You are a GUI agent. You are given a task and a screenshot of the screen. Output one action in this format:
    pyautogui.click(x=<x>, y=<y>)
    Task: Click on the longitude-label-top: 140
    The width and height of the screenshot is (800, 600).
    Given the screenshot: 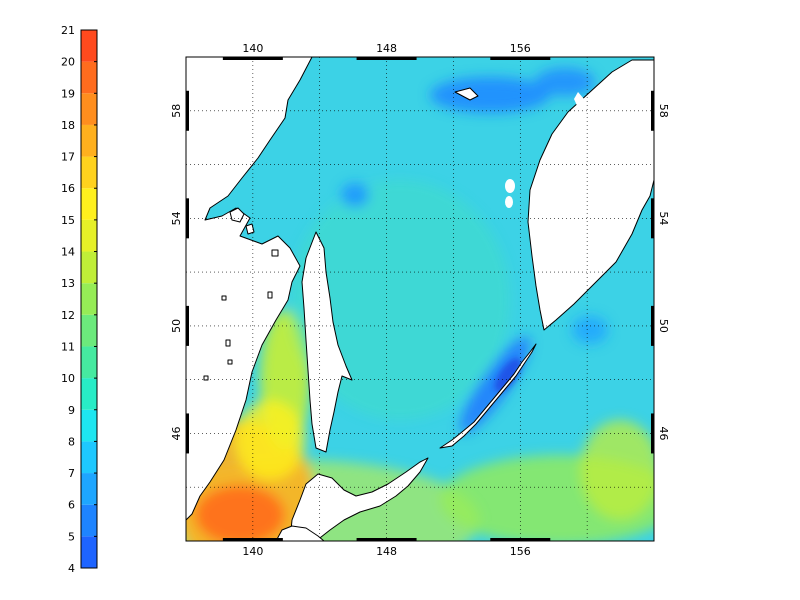 What is the action you would take?
    pyautogui.click(x=252, y=48)
    